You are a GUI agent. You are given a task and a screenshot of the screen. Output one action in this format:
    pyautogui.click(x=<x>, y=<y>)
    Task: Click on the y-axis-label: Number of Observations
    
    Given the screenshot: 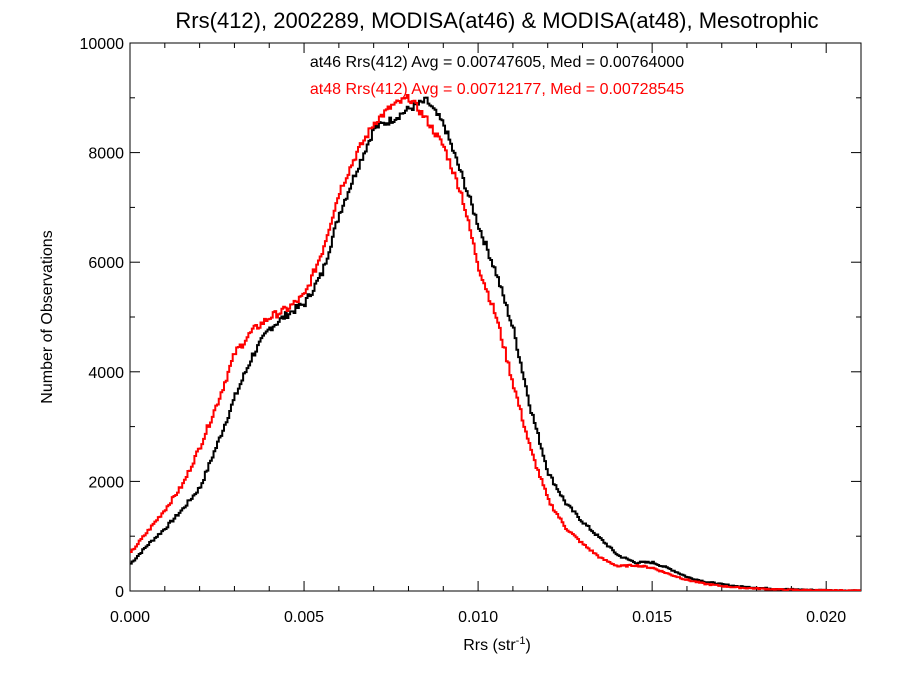 What is the action you would take?
    pyautogui.click(x=47, y=316)
    